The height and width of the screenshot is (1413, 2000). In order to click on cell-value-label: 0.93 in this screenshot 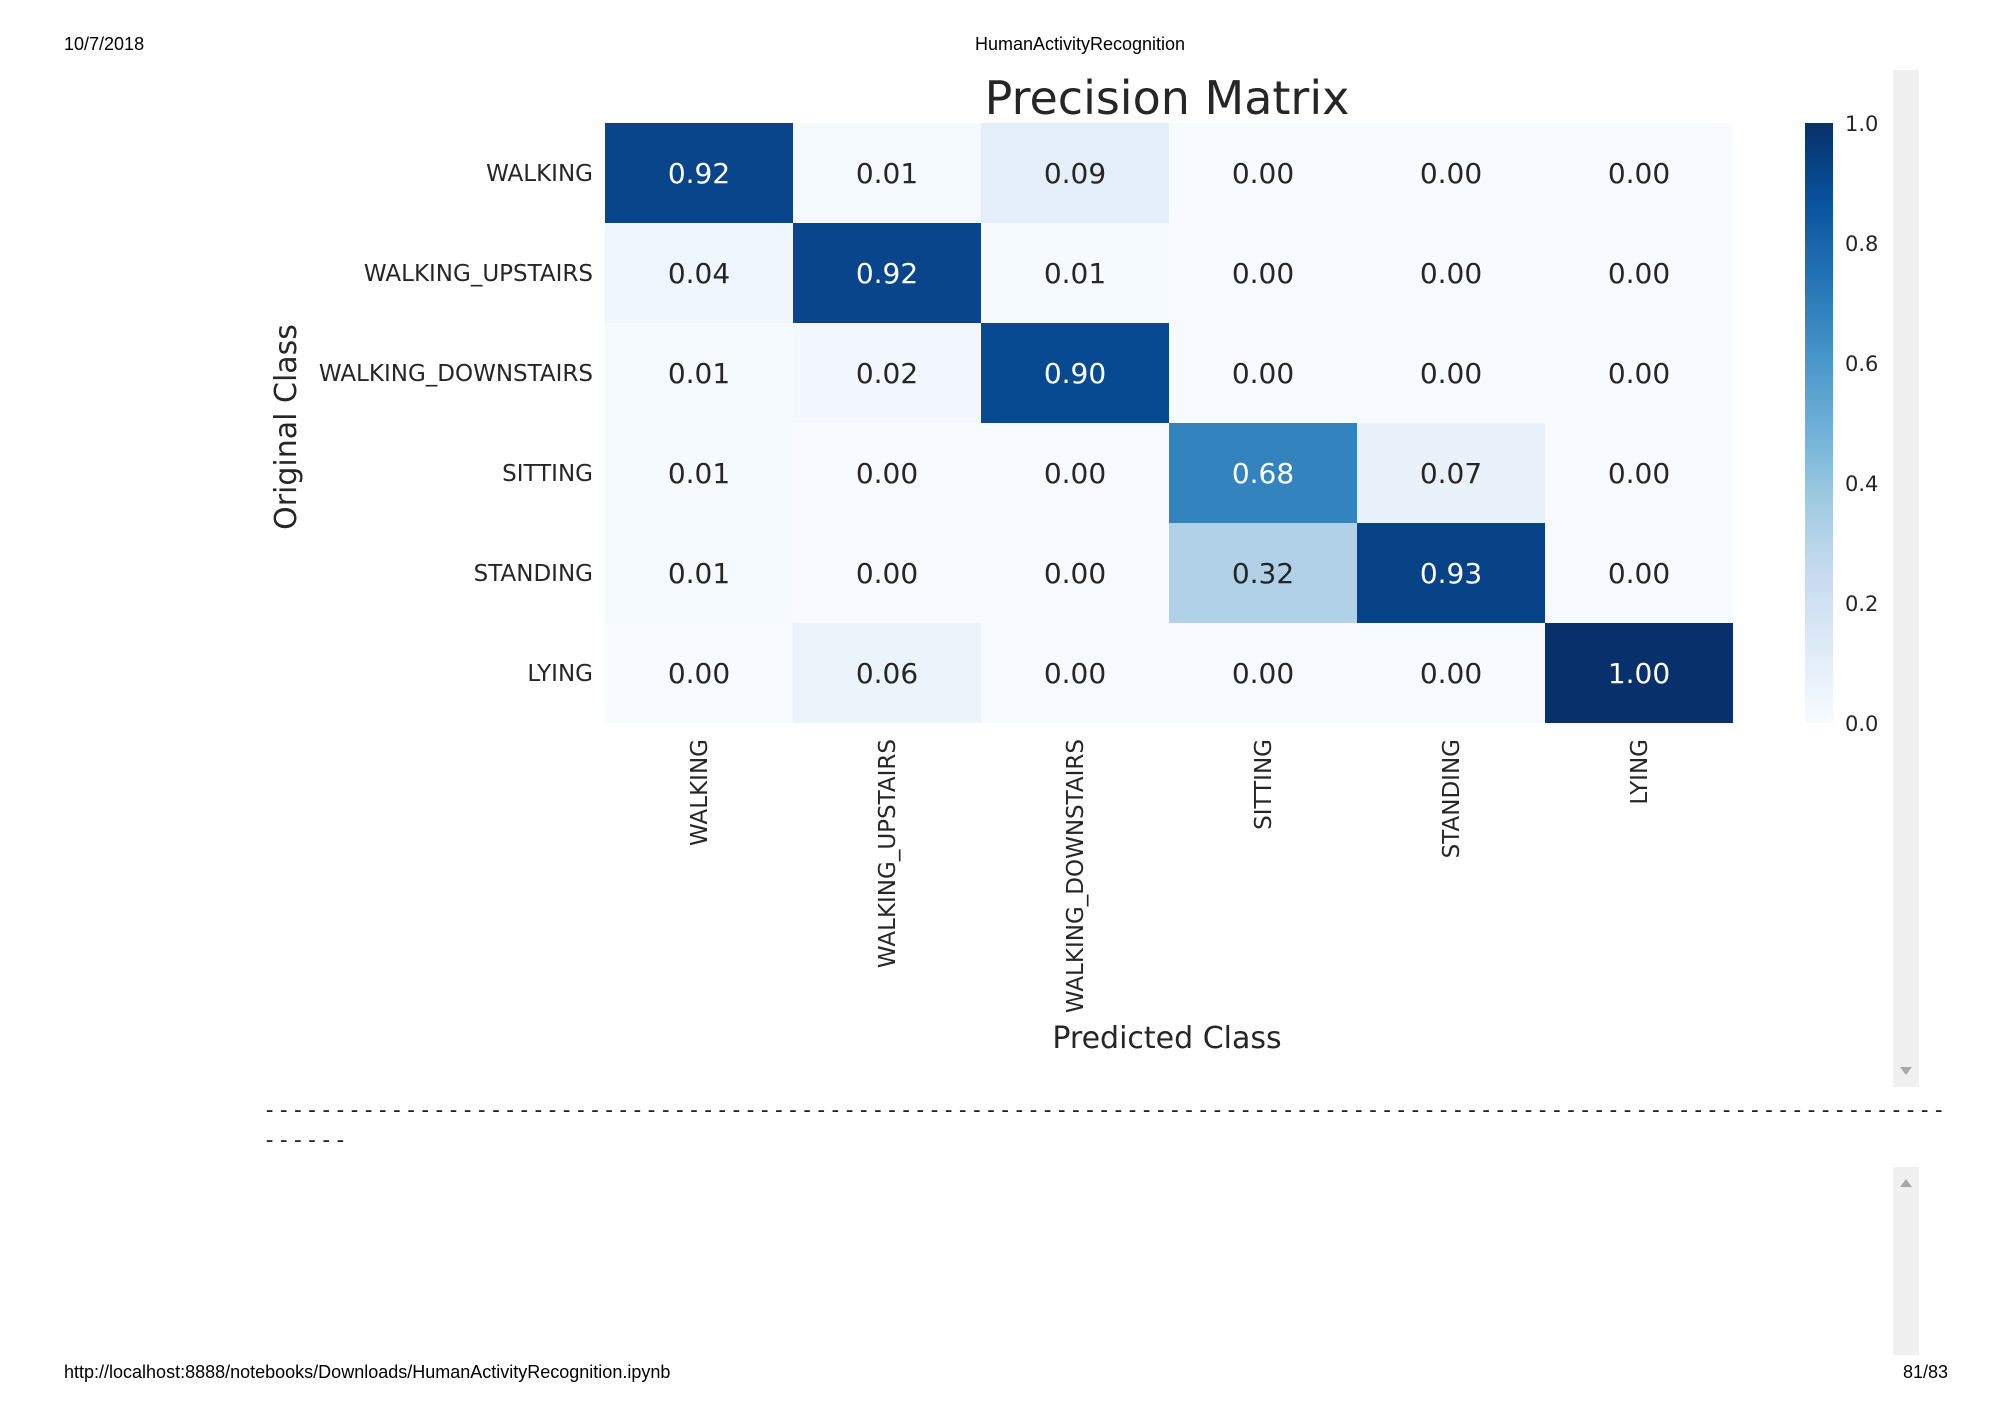, I will do `click(1451, 573)`.